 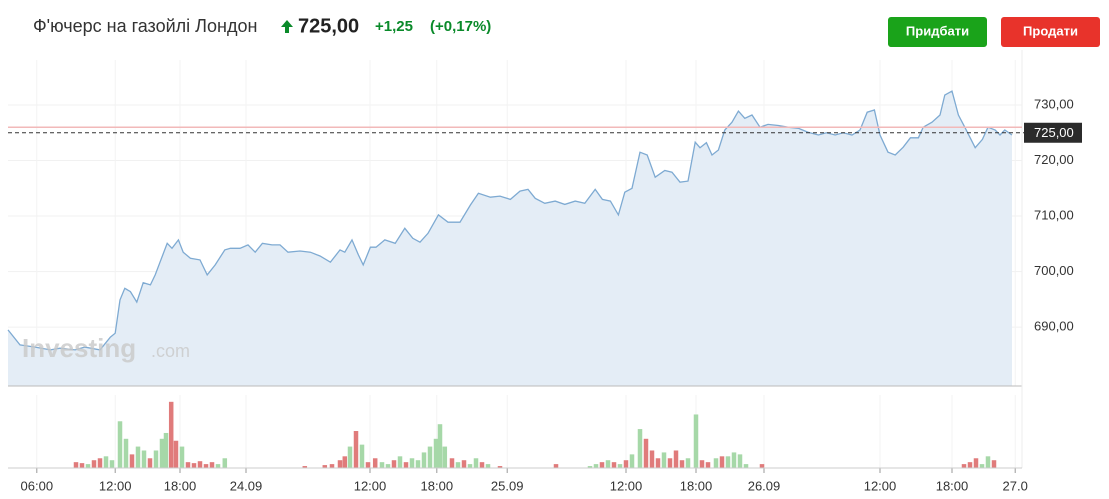 What do you see at coordinates (1054, 270) in the screenshot?
I see `y-tick-label: 700,00` at bounding box center [1054, 270].